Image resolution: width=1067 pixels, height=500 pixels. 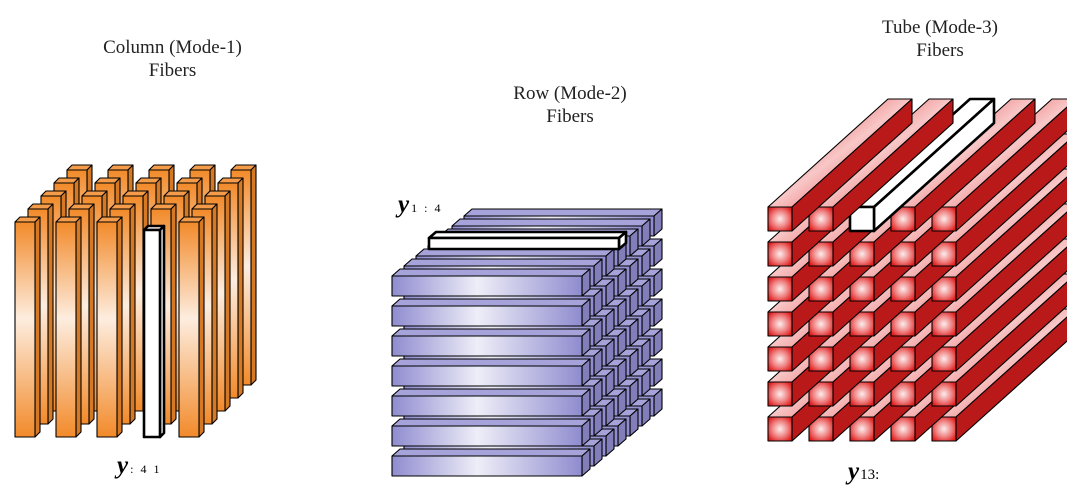 What do you see at coordinates (570, 105) in the screenshot?
I see `row-fibers-title: Row (Mode-2) Fibers` at bounding box center [570, 105].